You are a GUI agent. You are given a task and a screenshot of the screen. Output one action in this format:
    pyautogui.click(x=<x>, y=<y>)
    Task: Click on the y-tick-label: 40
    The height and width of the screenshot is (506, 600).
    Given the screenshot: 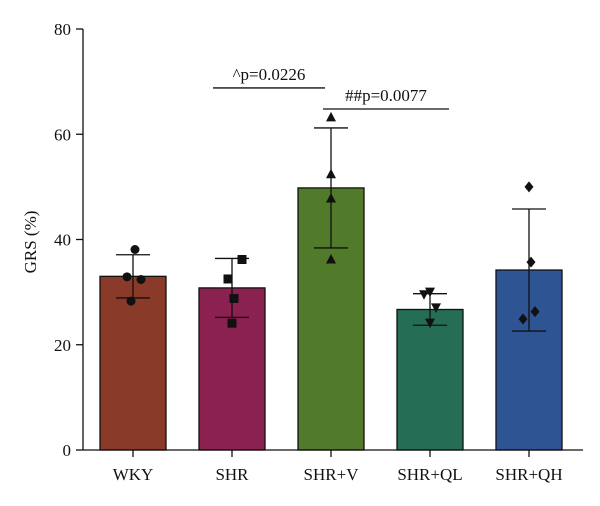 What is the action you would take?
    pyautogui.click(x=62, y=240)
    